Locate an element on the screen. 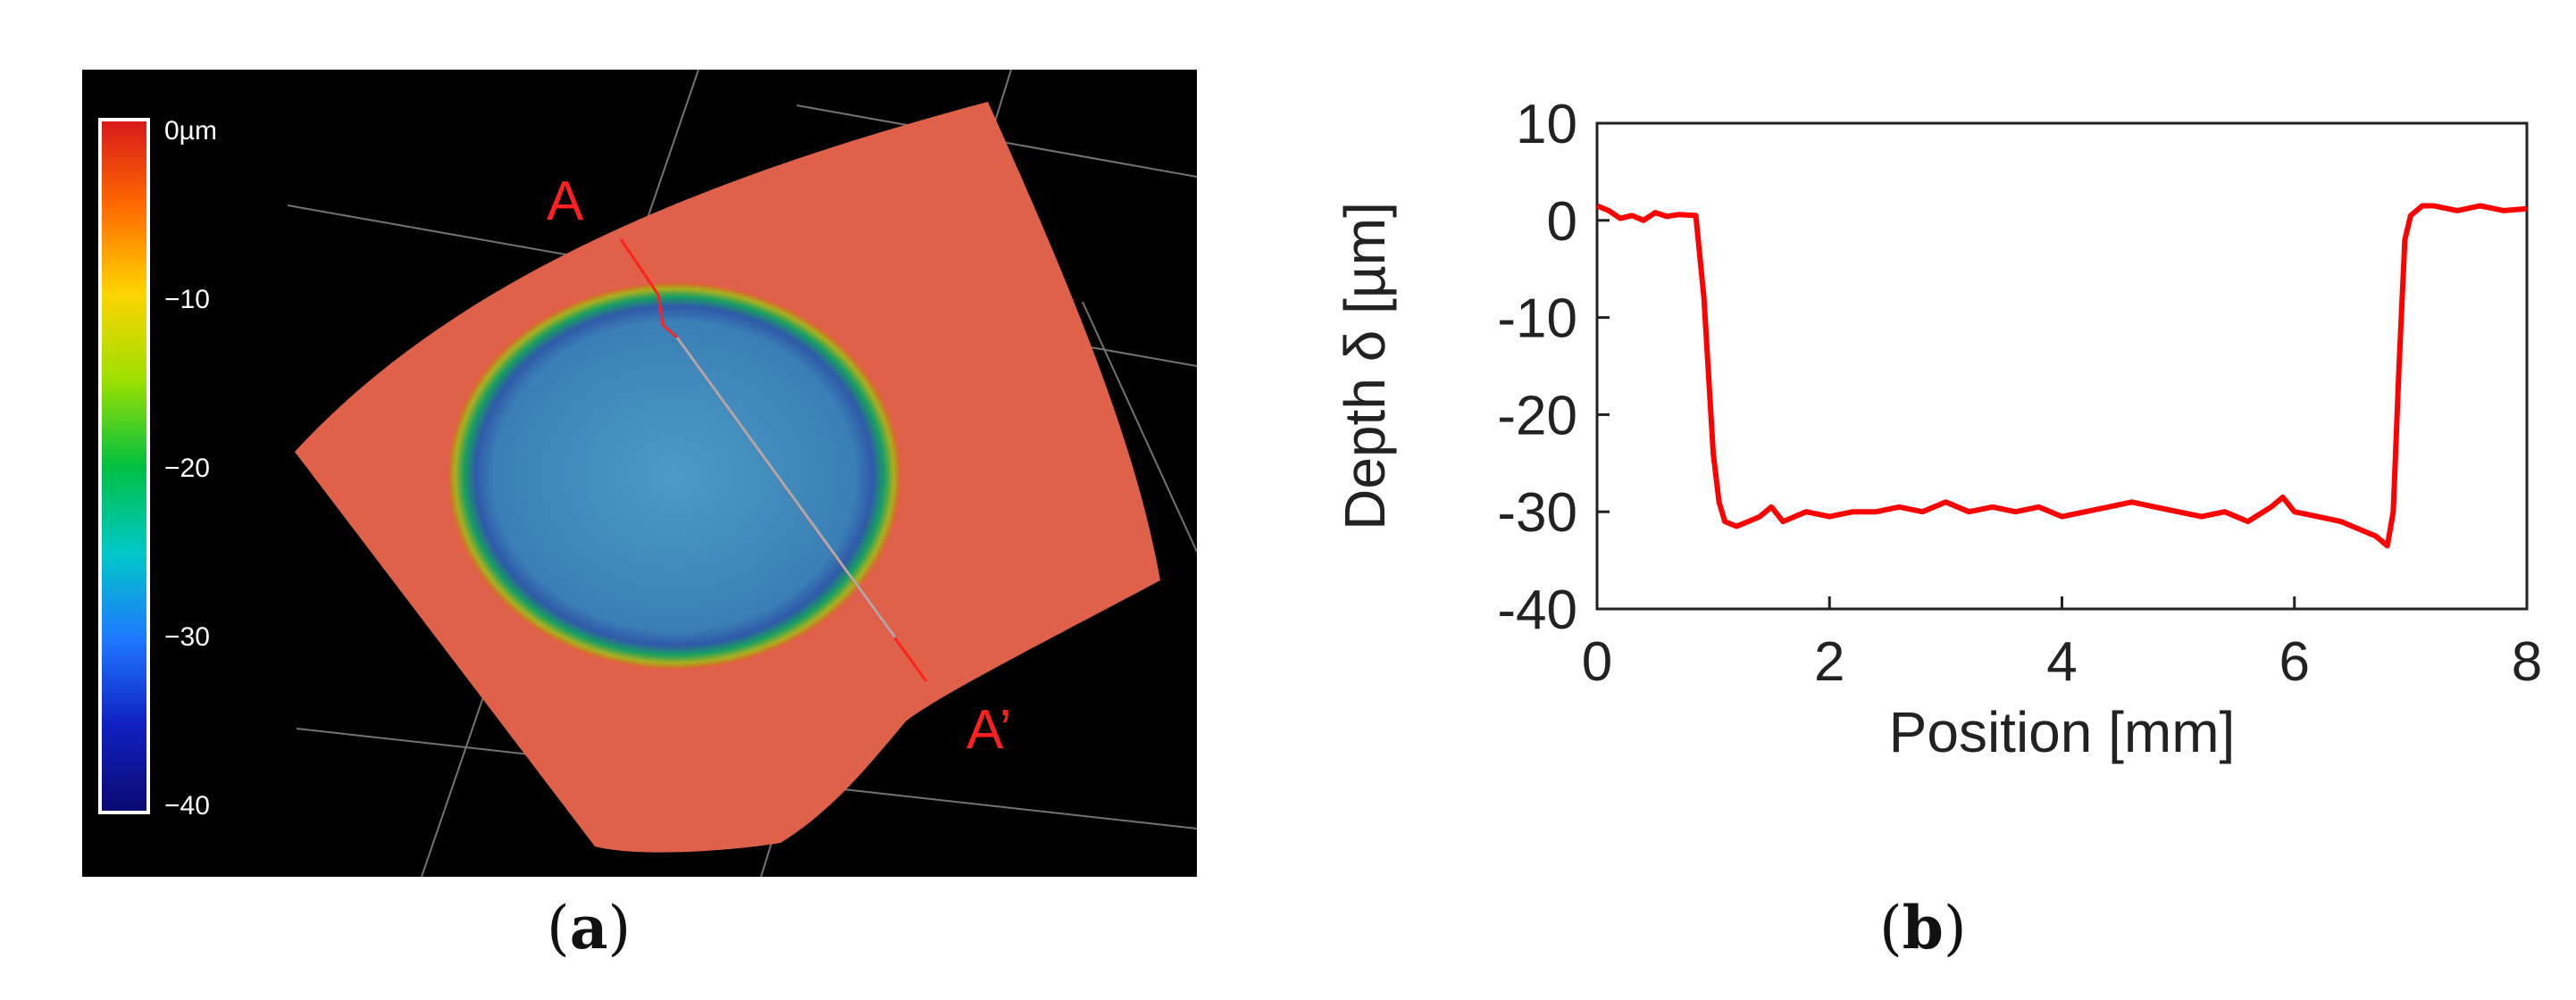  colorbar-ticks: 0µm −10 −20 −30 −40 is located at coordinates (191, 469).